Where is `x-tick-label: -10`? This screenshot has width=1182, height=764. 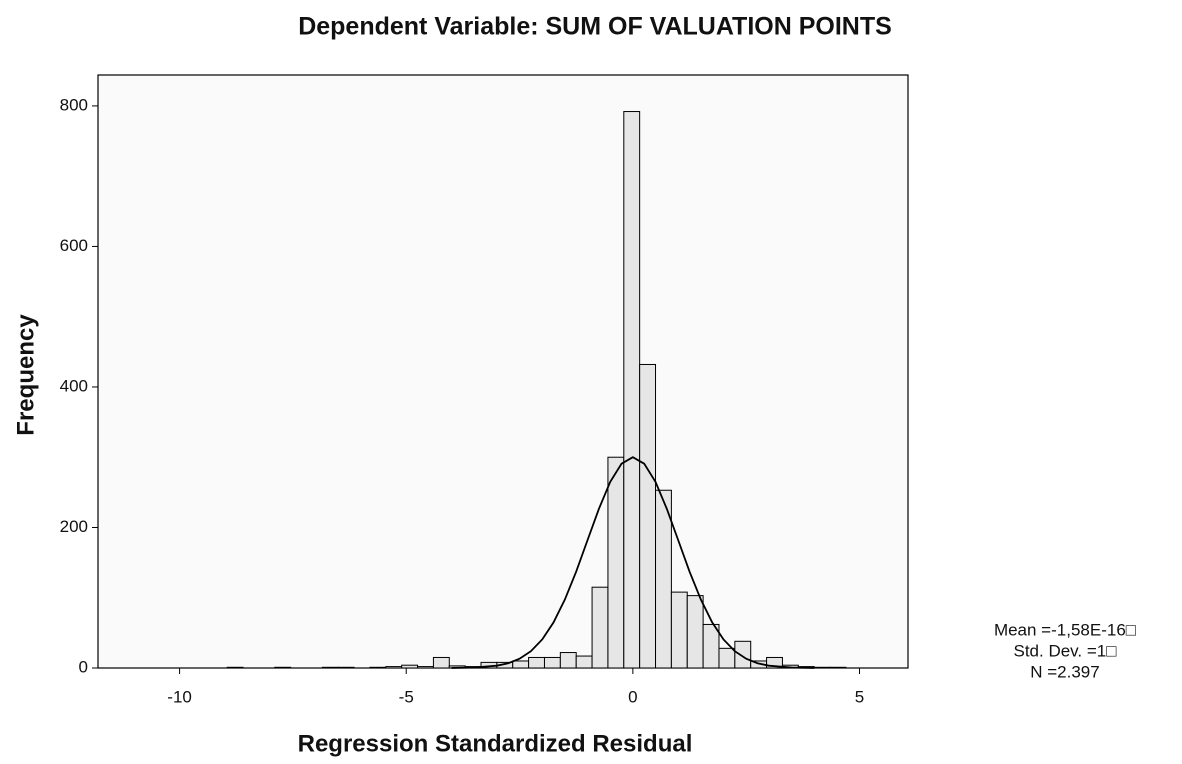 x-tick-label: -10 is located at coordinates (179, 696).